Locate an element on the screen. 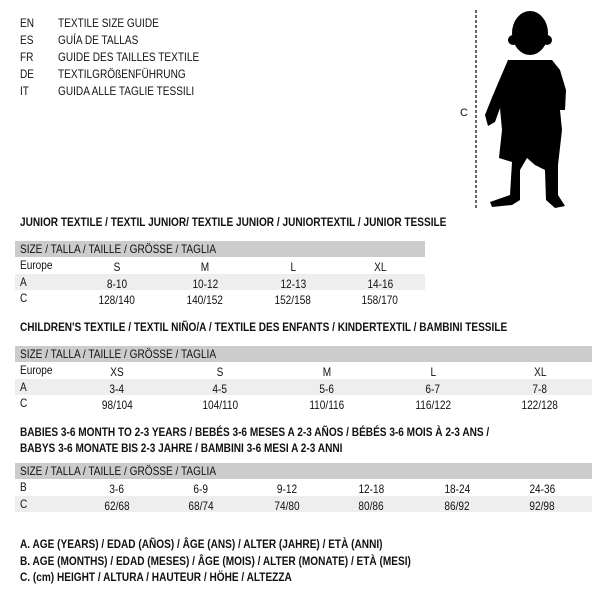 Image resolution: width=600 pixels, height=600 pixels. table-cell-text: 18-24 is located at coordinates (457, 489).